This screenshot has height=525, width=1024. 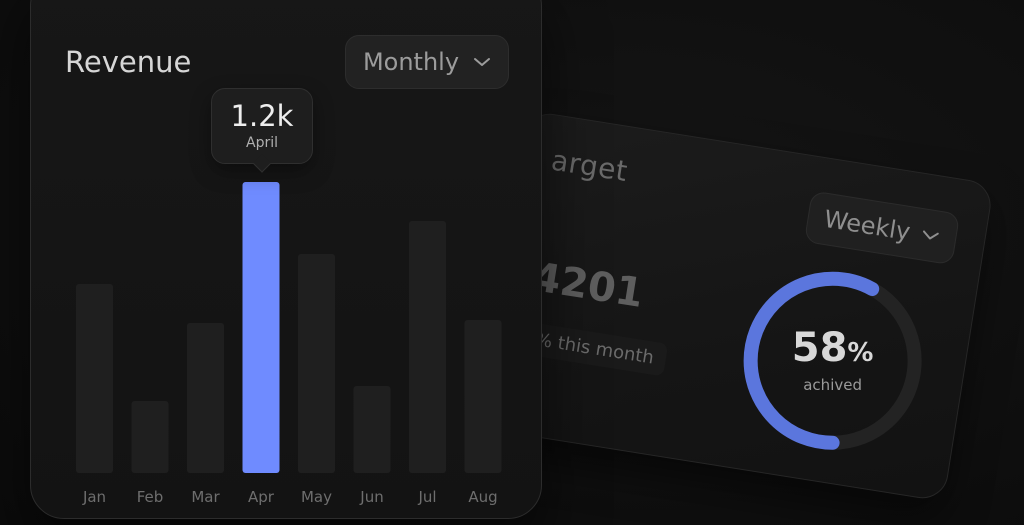 I want to click on donut-progress-arc, so click(x=832, y=360).